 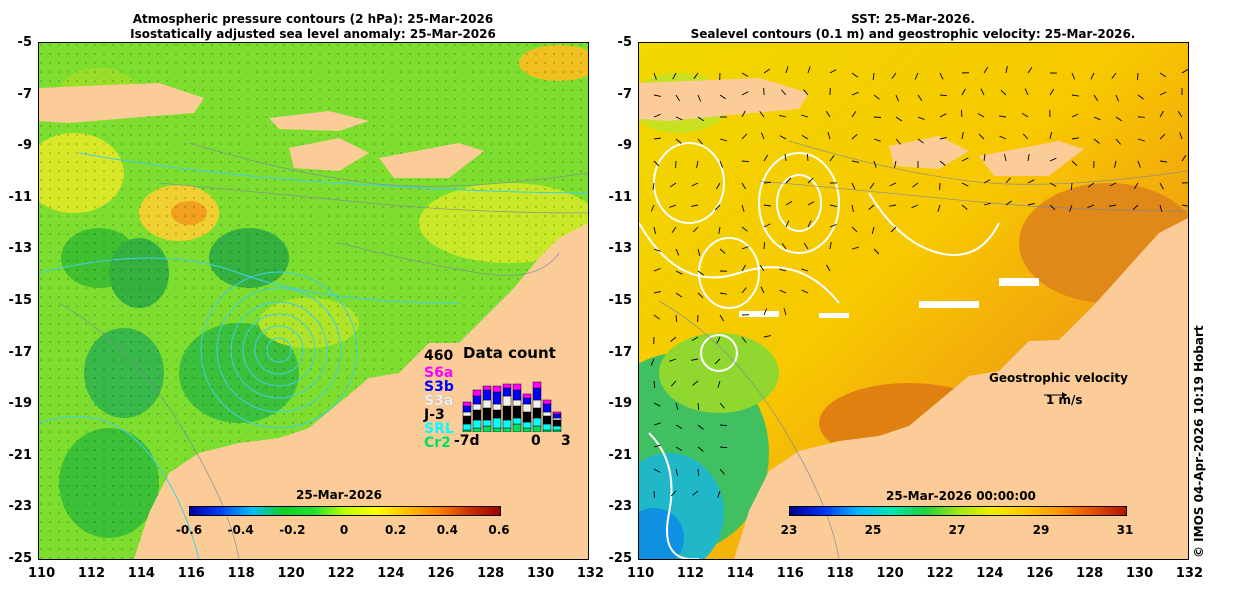 I want to click on y-tick-label: -11, so click(x=20, y=197).